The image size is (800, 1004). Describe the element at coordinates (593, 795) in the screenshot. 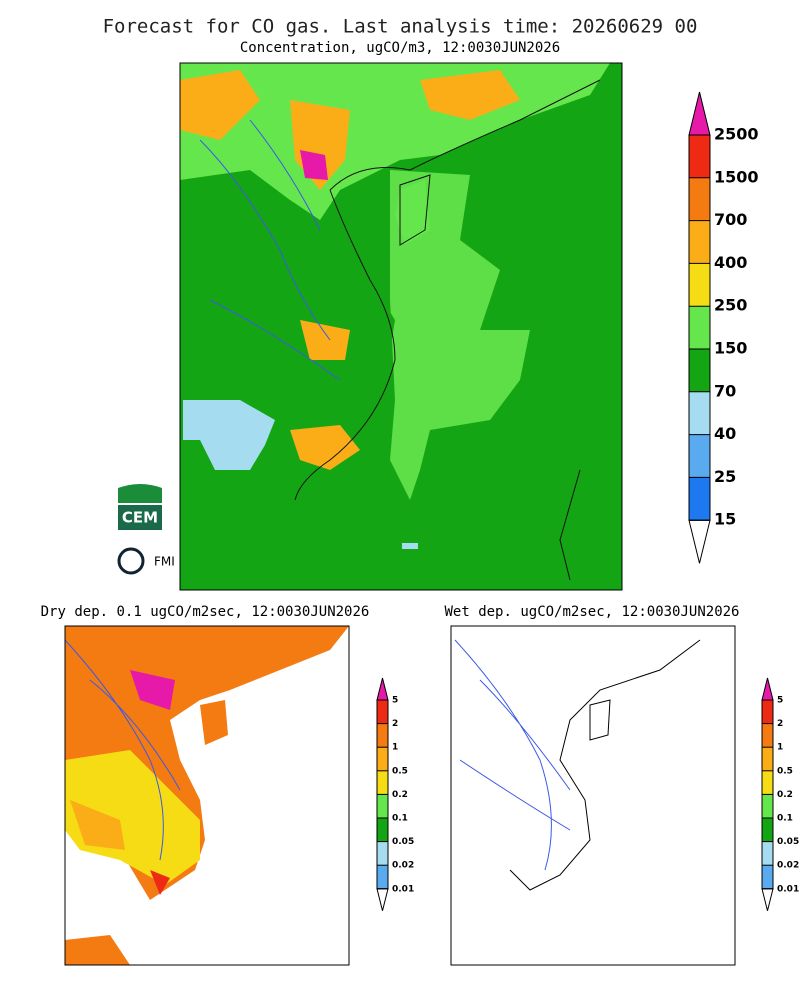

I see `wet-dep-map` at that location.